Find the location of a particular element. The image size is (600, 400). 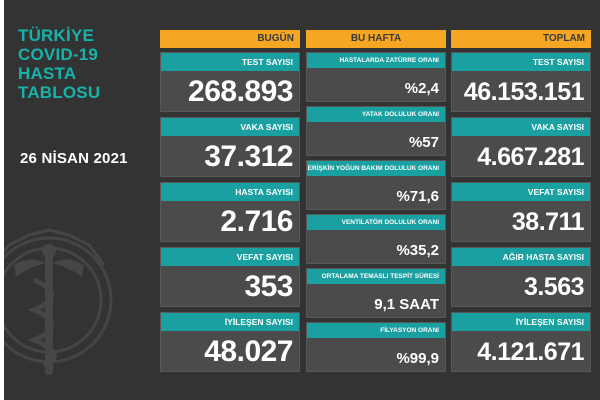

total-case-value: 4.667.281 is located at coordinates (530, 157).